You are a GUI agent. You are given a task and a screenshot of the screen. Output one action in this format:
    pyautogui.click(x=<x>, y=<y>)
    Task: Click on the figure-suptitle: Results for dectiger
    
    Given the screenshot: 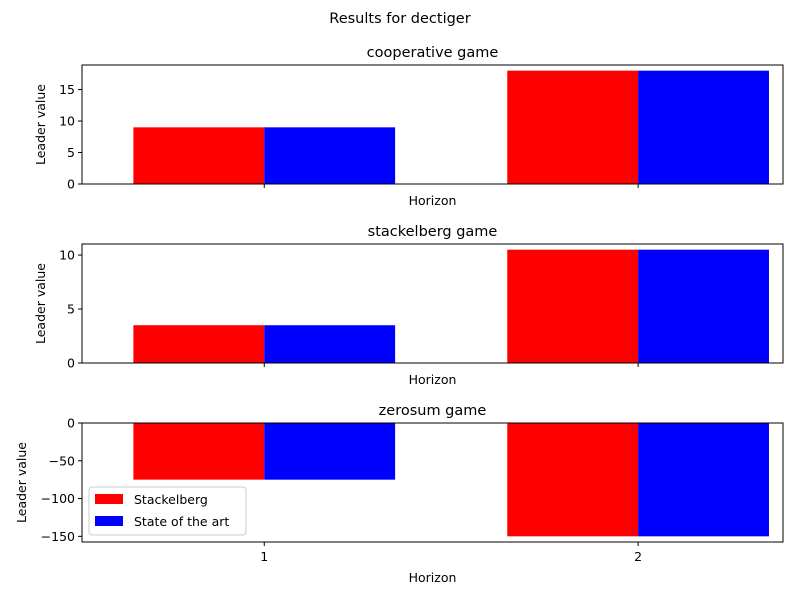 What is the action you would take?
    pyautogui.click(x=399, y=19)
    